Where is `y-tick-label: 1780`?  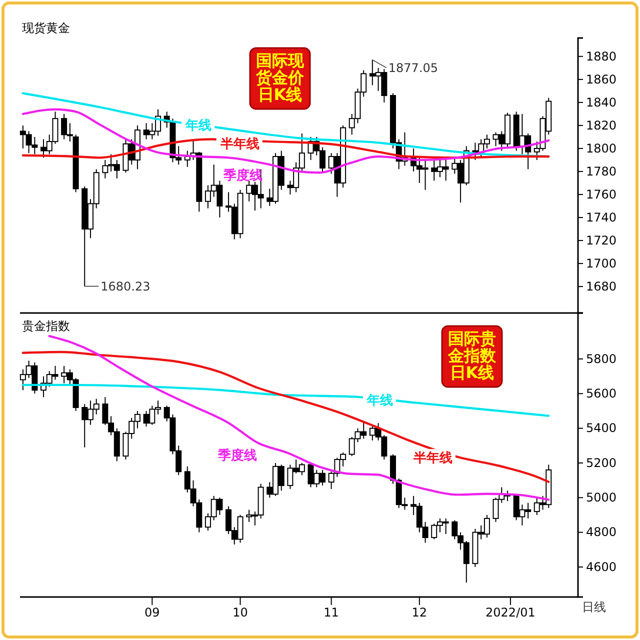
y-tick-label: 1780 is located at coordinates (601, 171).